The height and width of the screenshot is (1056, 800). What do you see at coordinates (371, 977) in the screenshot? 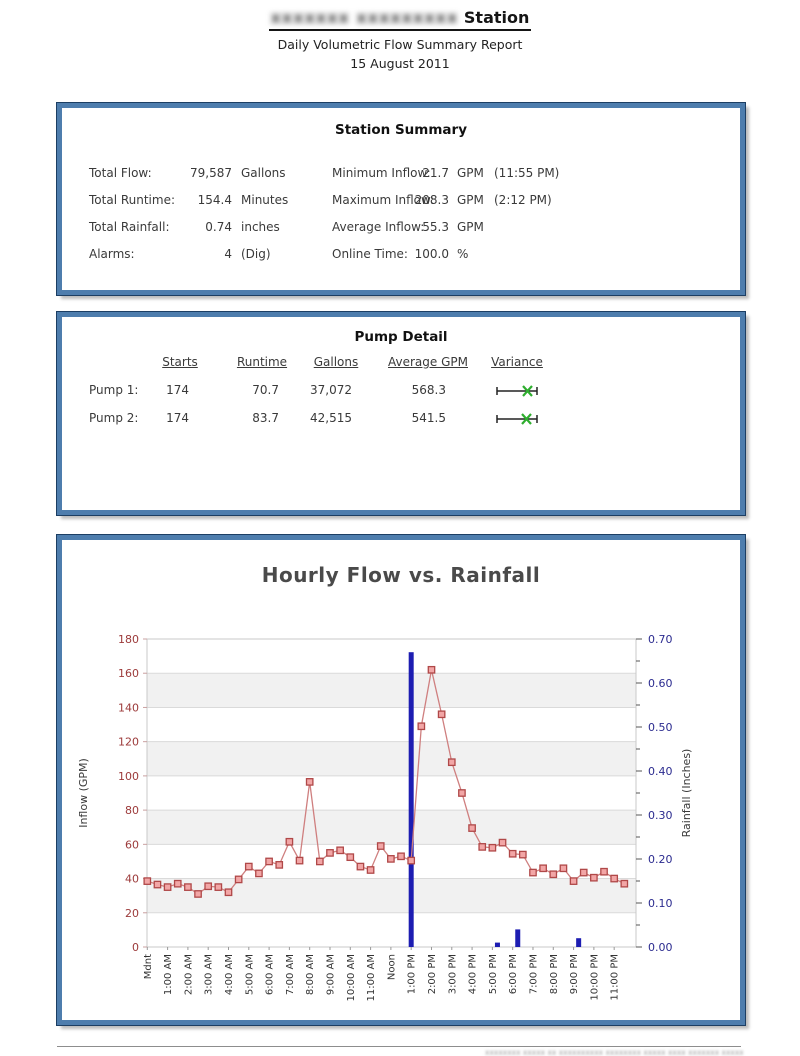
I see `svg-text: 11:00 AM` at bounding box center [371, 977].